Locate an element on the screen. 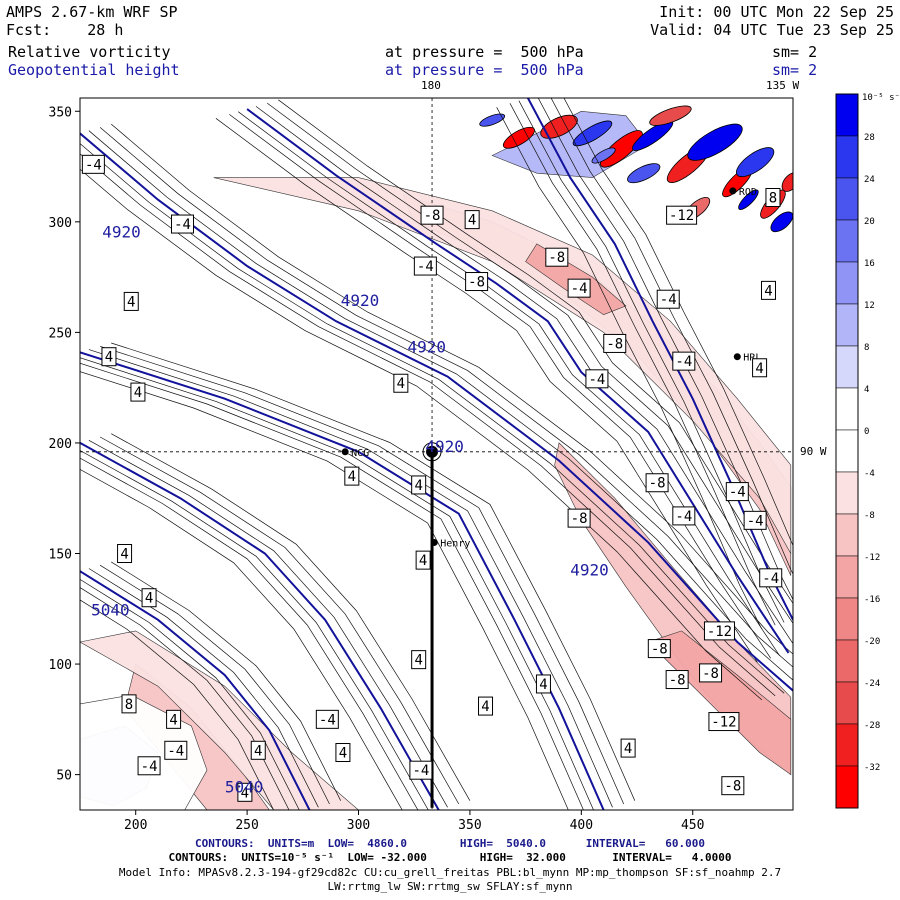 This screenshot has height=900, width=900. station-dot is located at coordinates (434, 542).